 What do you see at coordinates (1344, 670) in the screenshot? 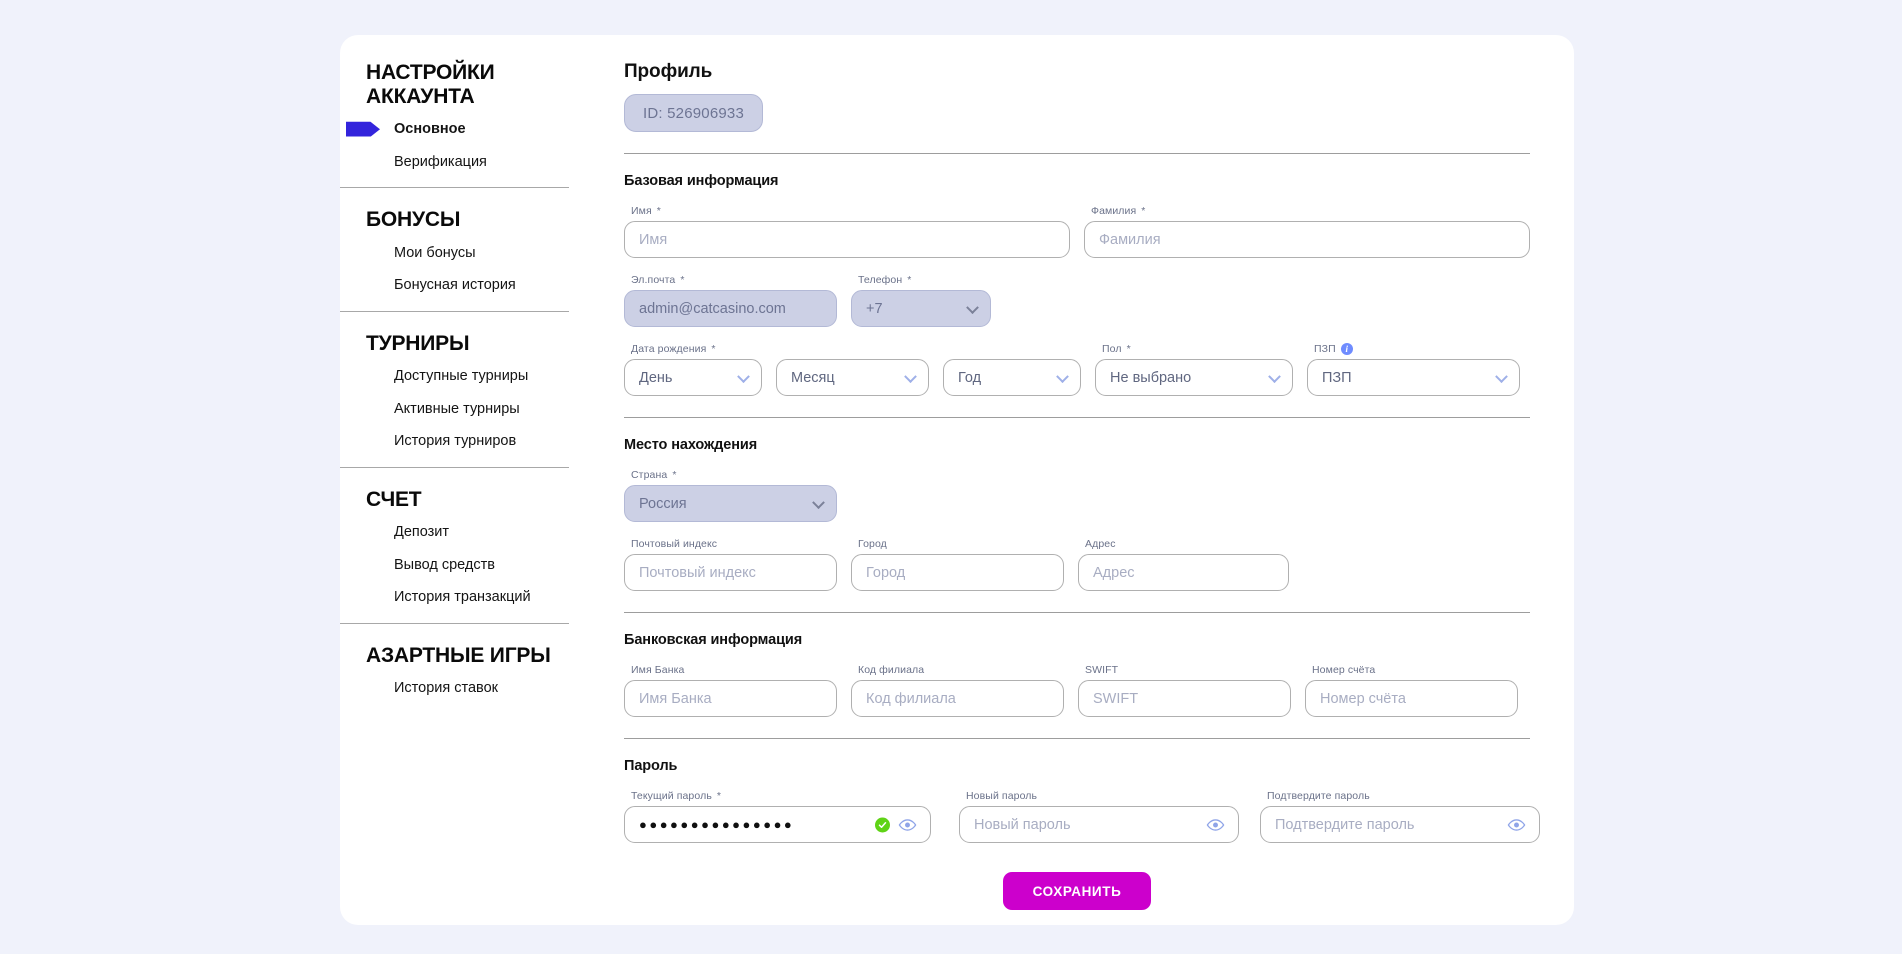
I see `field-label: Номер счёта` at bounding box center [1344, 670].